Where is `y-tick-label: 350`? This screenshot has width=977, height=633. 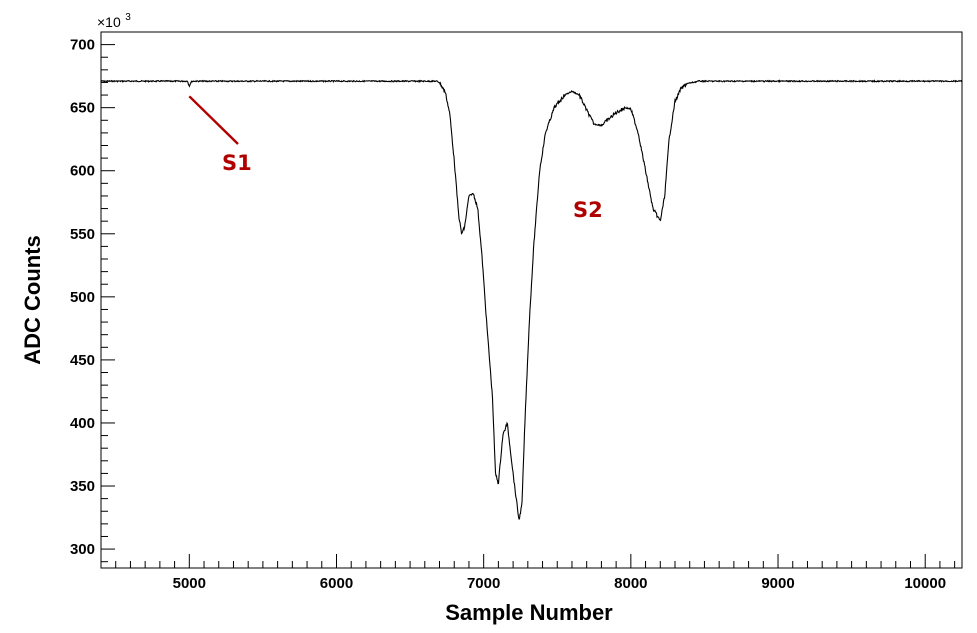 y-tick-label: 350 is located at coordinates (82, 486).